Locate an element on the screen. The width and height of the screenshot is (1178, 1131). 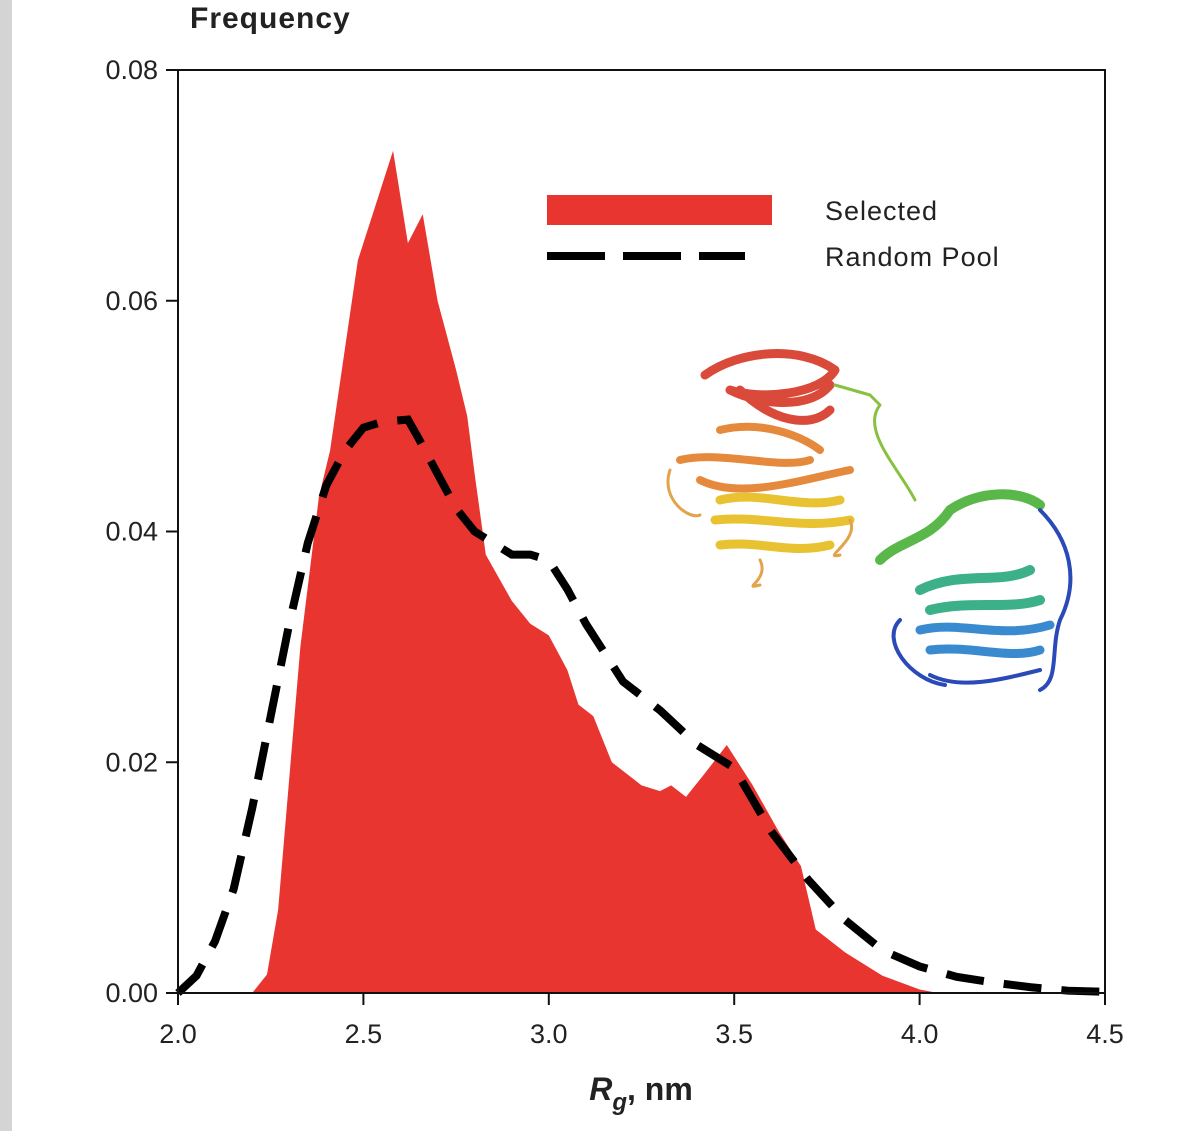
legend-swatch is located at coordinates (659, 210).